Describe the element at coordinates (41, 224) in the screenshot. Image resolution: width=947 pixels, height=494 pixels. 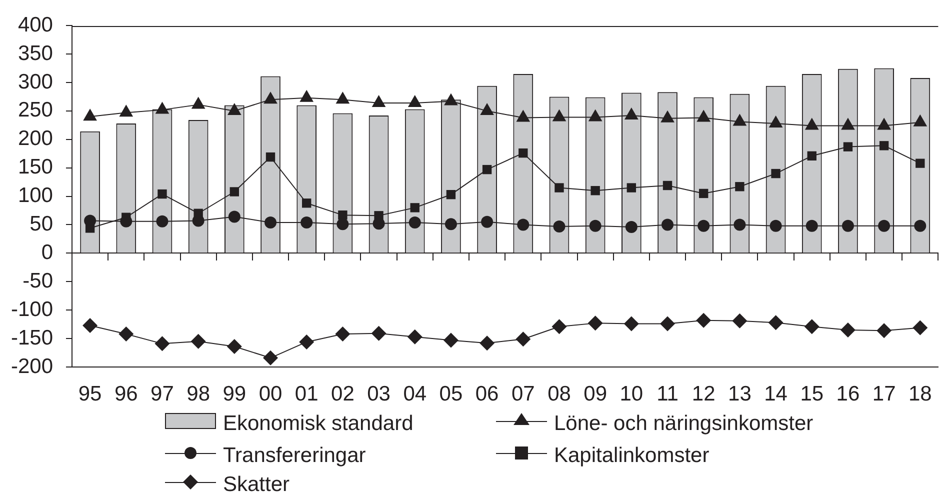
I see `y-tick-label: 50` at that location.